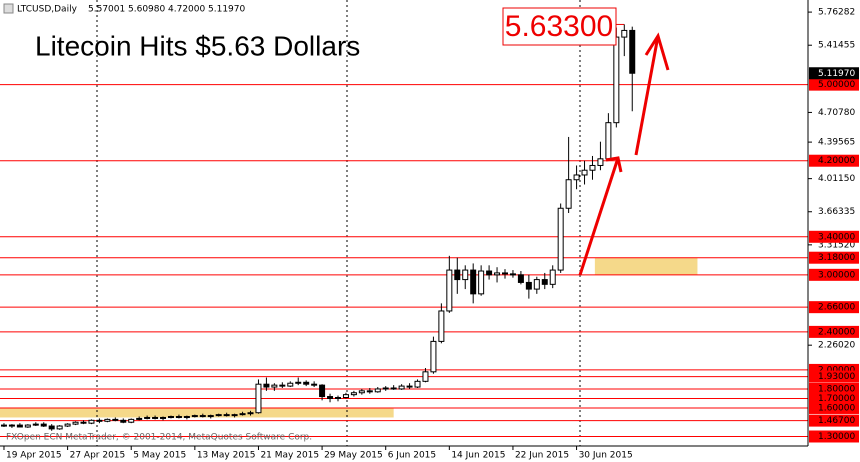 The height and width of the screenshot is (462, 860). I want to click on x-tick-label: 27 Apr 2015, so click(98, 456).